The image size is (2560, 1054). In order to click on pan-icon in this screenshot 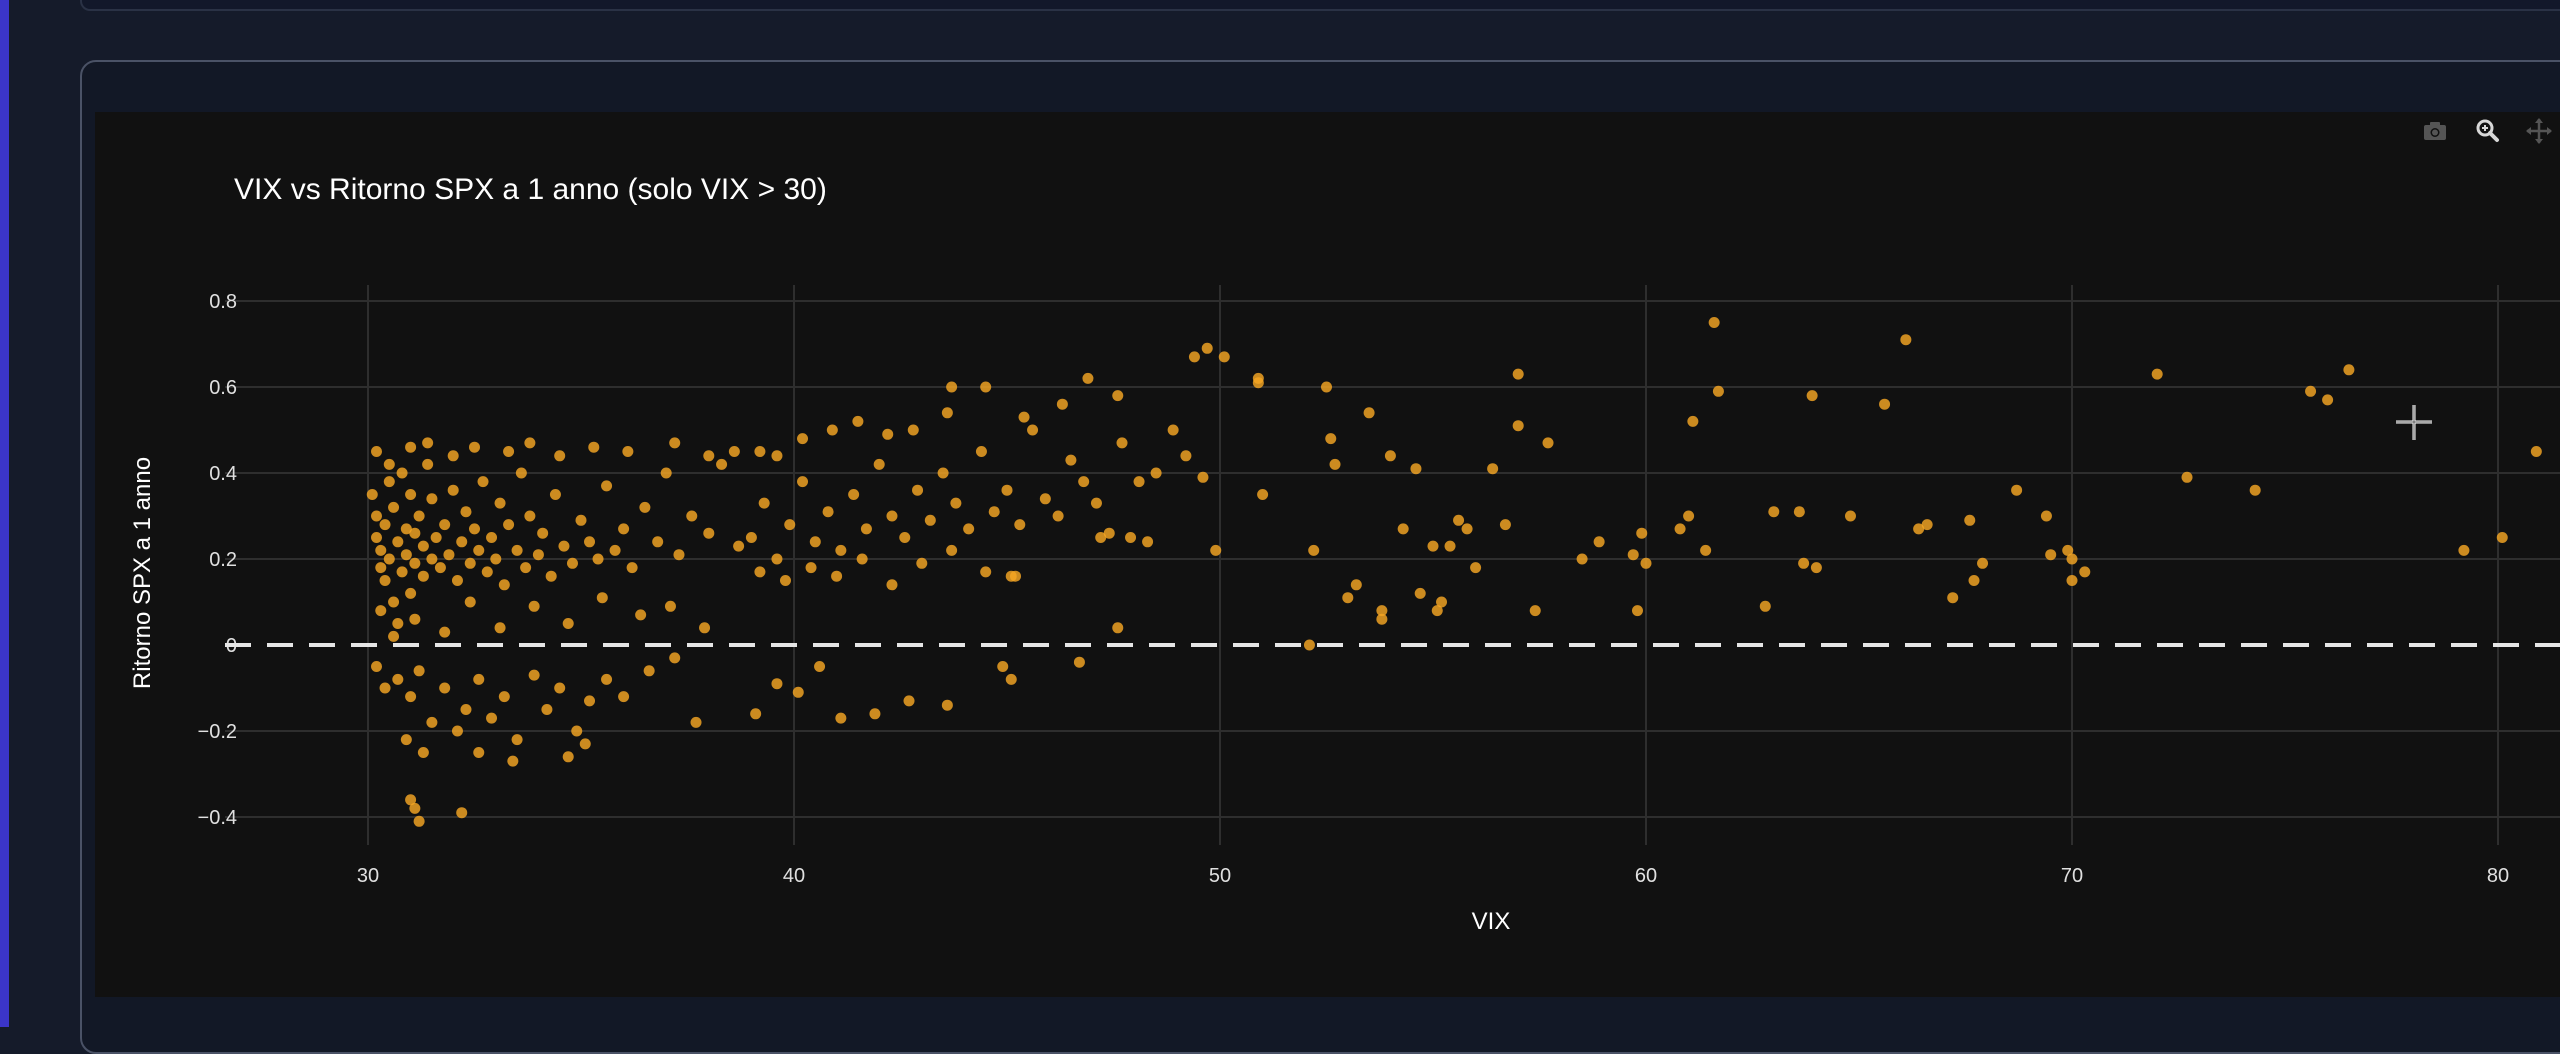, I will do `click(2539, 131)`.